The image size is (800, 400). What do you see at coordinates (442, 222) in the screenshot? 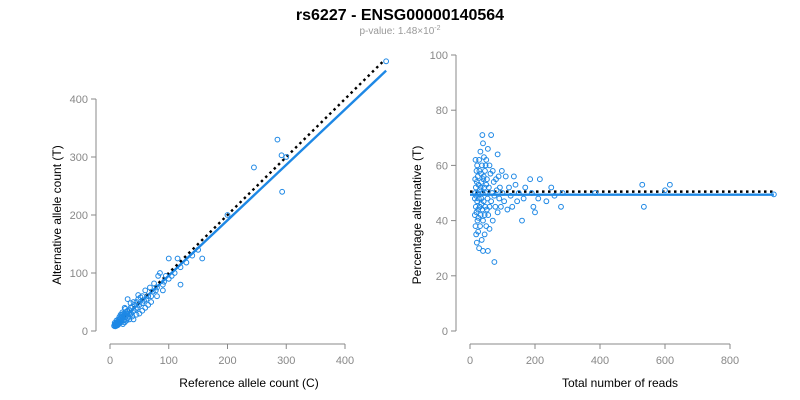
I see `right-y-tick-label: 40` at bounding box center [442, 222].